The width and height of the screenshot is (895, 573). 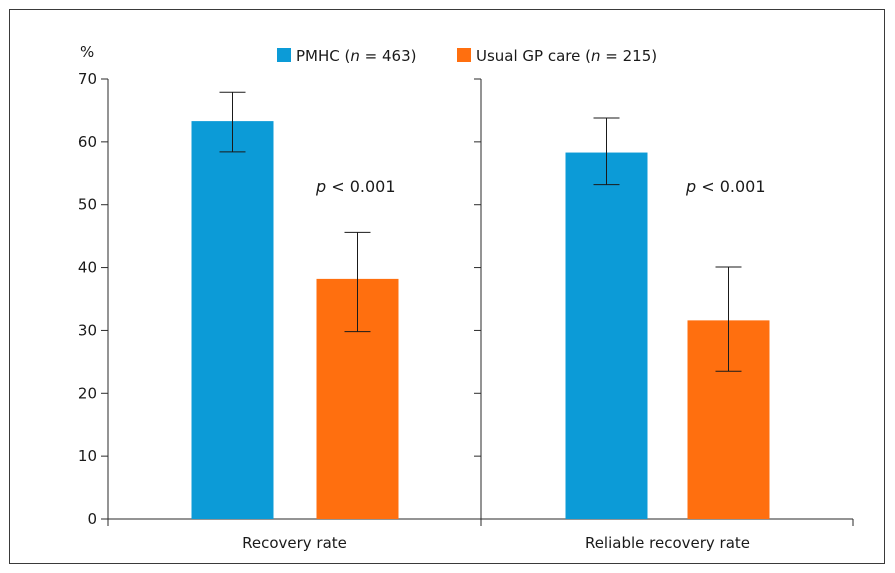 What do you see at coordinates (92, 519) in the screenshot?
I see `y-tick-label: 0` at bounding box center [92, 519].